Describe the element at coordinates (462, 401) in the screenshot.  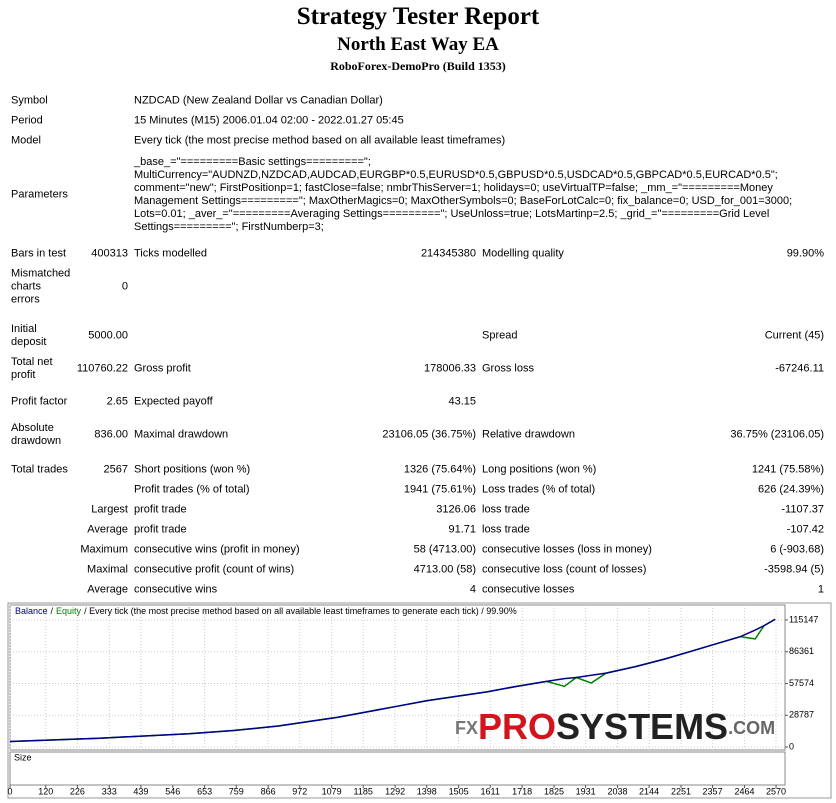
I see `stat-value: 43.15` at that location.